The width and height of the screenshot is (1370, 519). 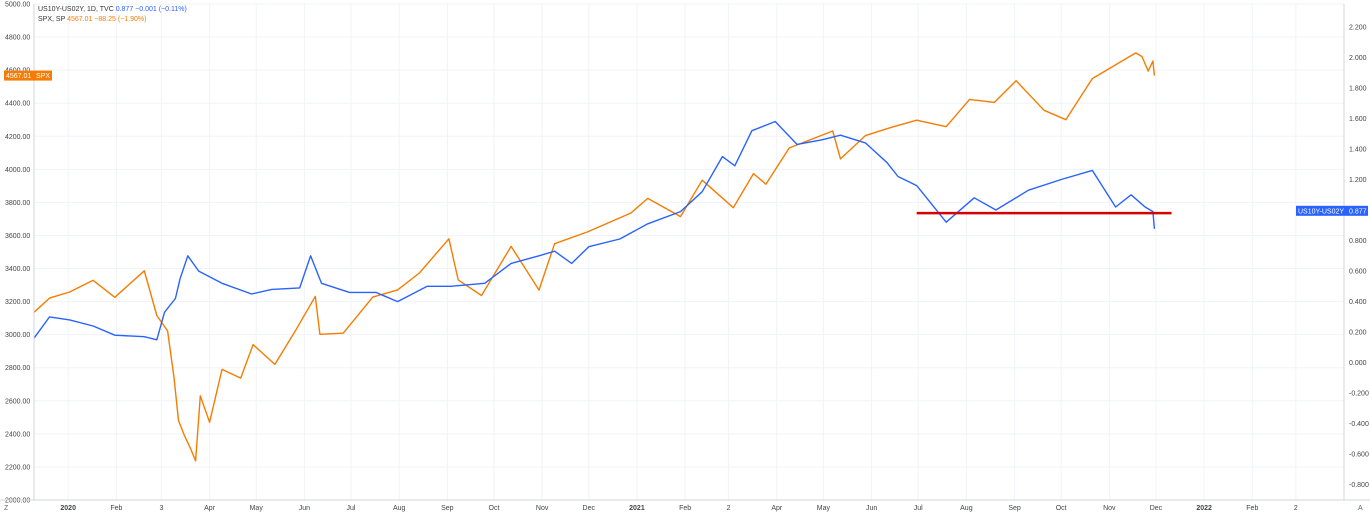 I want to click on left-corner-label: Z, so click(x=6, y=508).